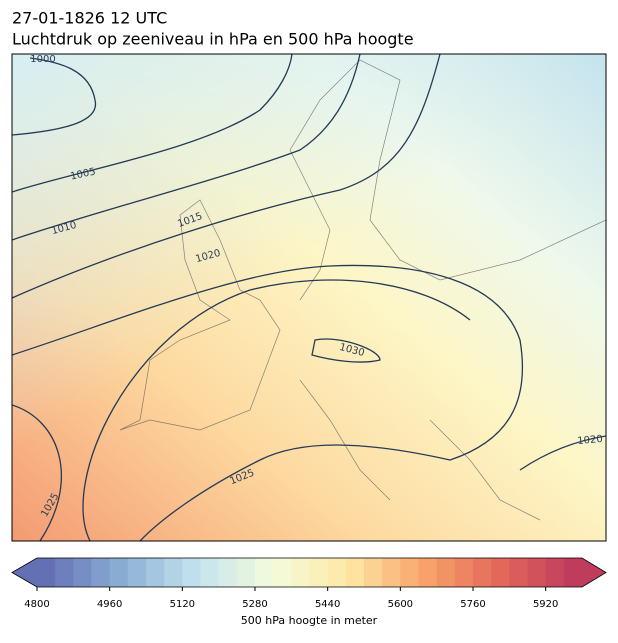 The width and height of the screenshot is (618, 643). Describe the element at coordinates (472, 604) in the screenshot. I see `colorbar-tick-label: 5760` at that location.